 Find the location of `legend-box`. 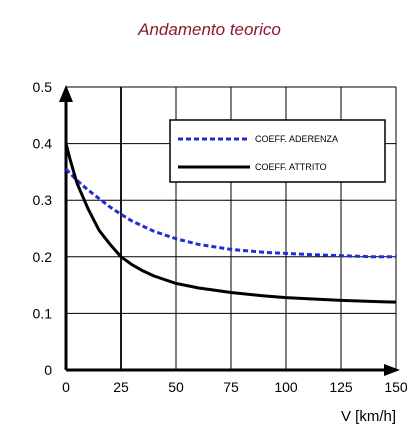

legend-box is located at coordinates (277, 151).